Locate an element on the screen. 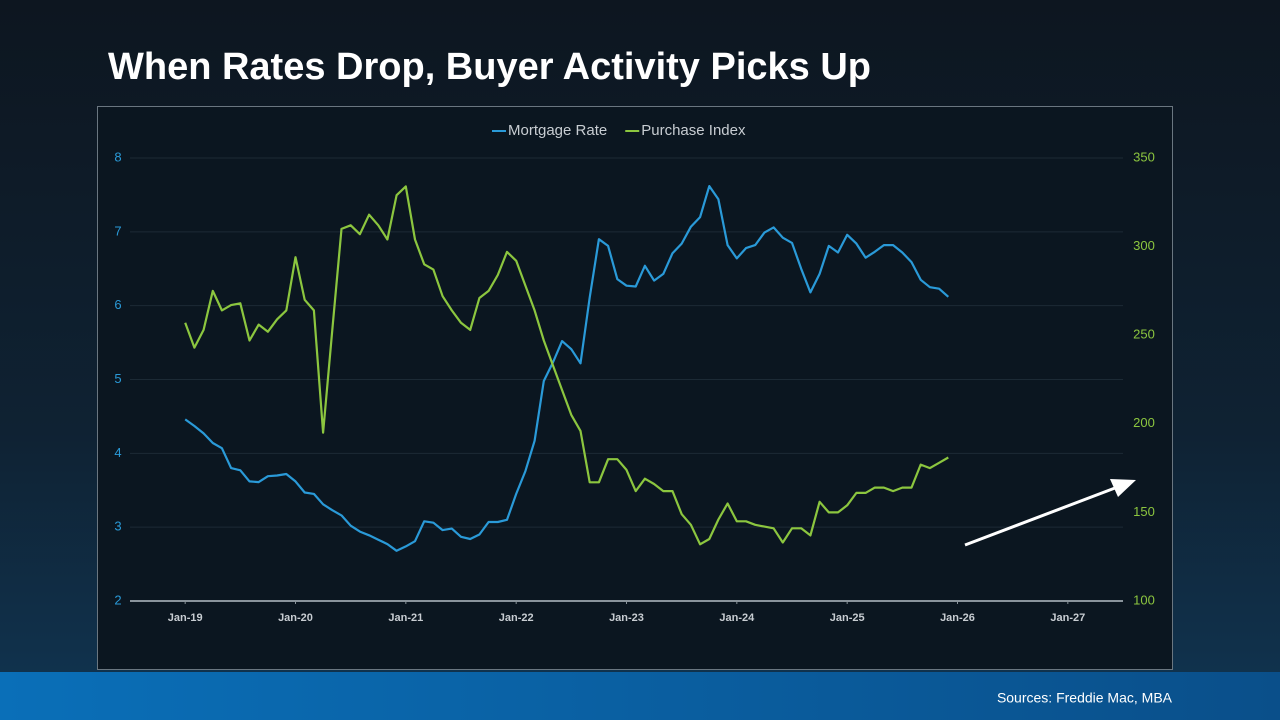  trend-arrow is located at coordinates (1050, 513).